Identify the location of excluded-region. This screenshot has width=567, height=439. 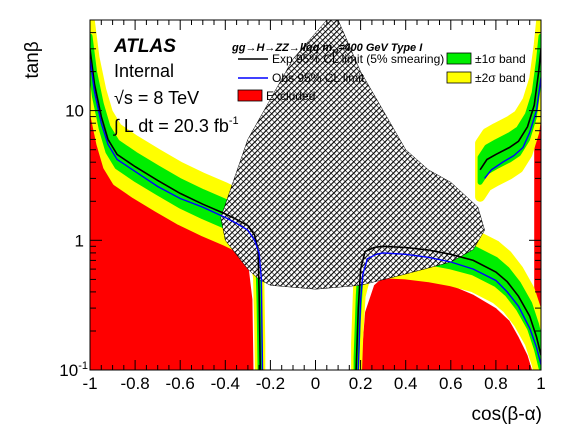
(446, 323).